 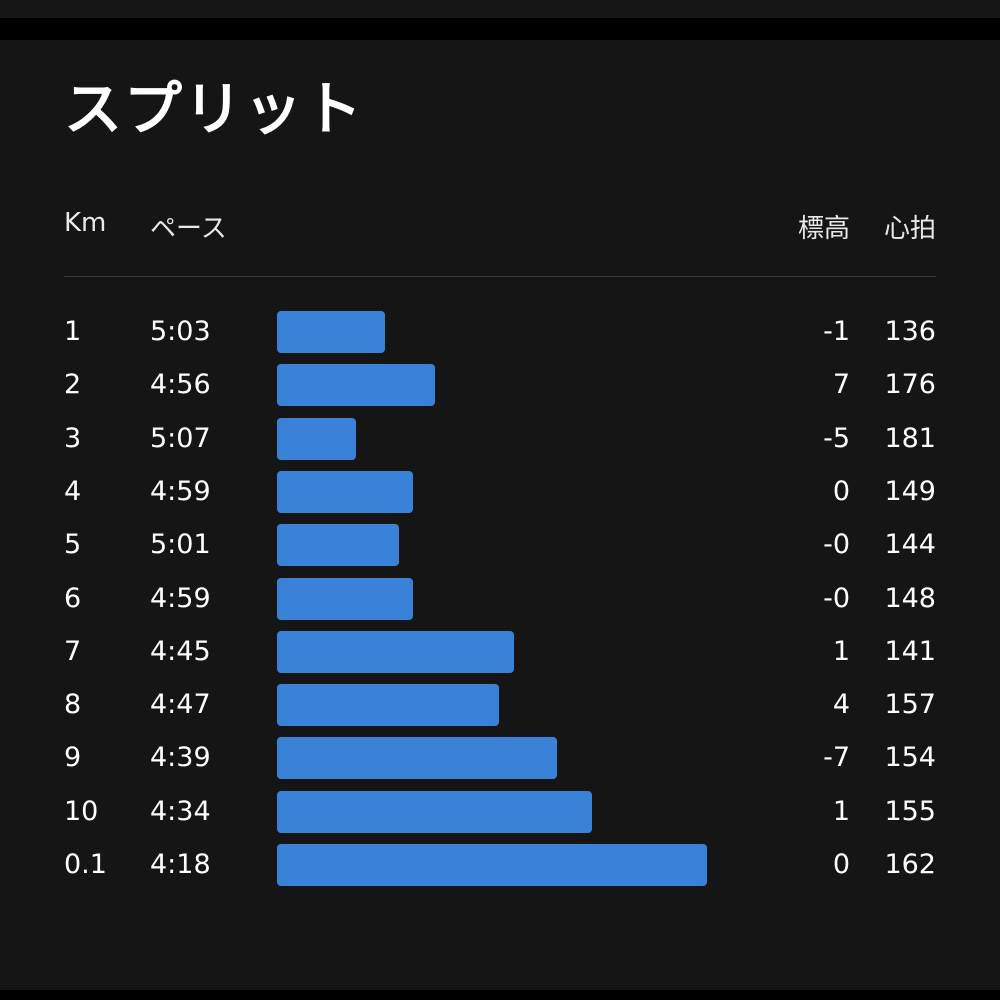 What do you see at coordinates (81, 811) in the screenshot?
I see `split-km: 10` at bounding box center [81, 811].